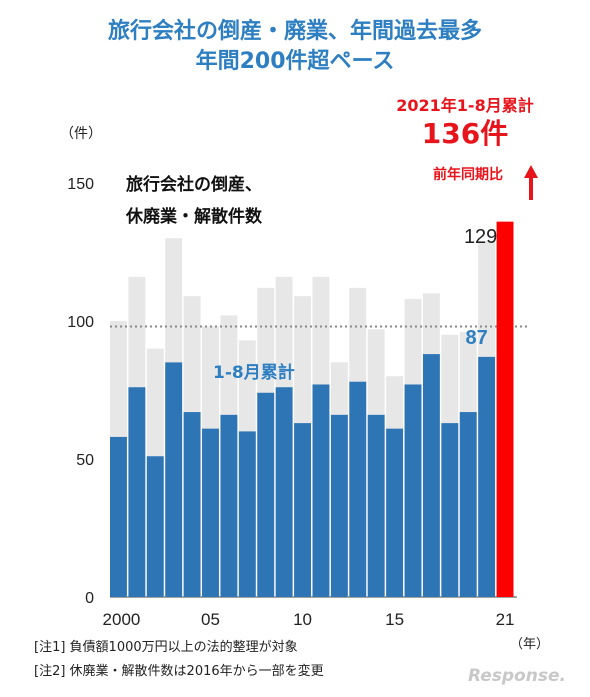  Describe the element at coordinates (210, 512) in the screenshot. I see `bar-jan-aug-2005` at that location.